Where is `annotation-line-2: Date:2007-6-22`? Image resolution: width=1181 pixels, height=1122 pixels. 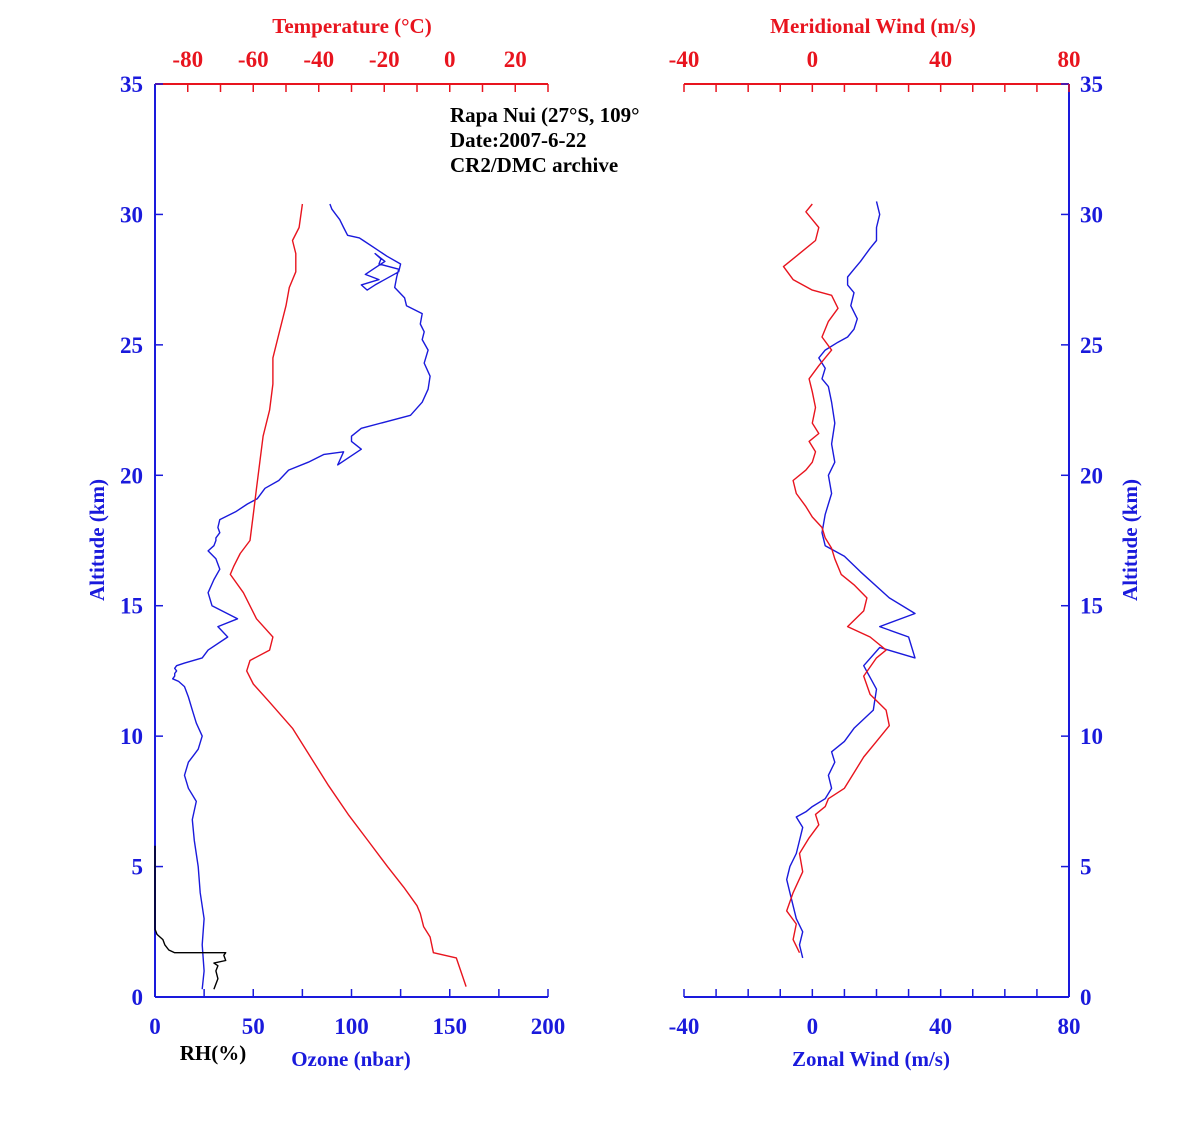 annotation-line-2: Date:2007-6-22 is located at coordinates (518, 140).